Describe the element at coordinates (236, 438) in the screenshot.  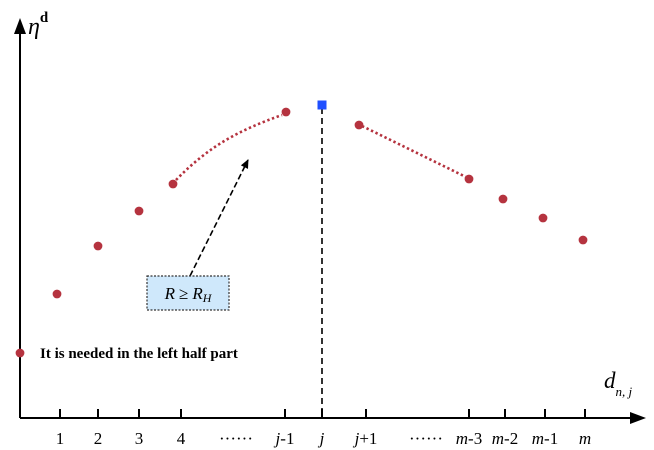
I see `tick-label-dots-left: ······` at that location.